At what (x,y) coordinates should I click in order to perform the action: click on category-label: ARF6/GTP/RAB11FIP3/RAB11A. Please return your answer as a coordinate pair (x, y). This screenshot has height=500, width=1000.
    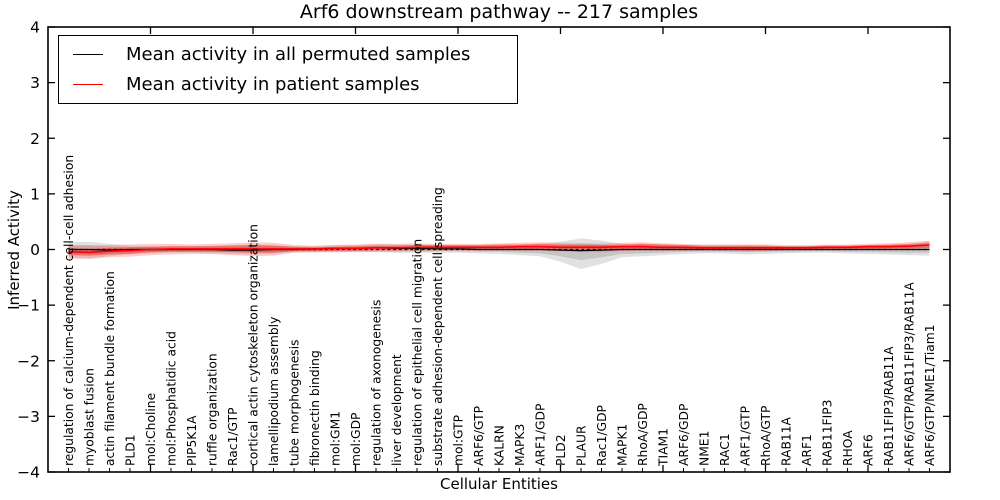
    Looking at the image, I should click on (910, 374).